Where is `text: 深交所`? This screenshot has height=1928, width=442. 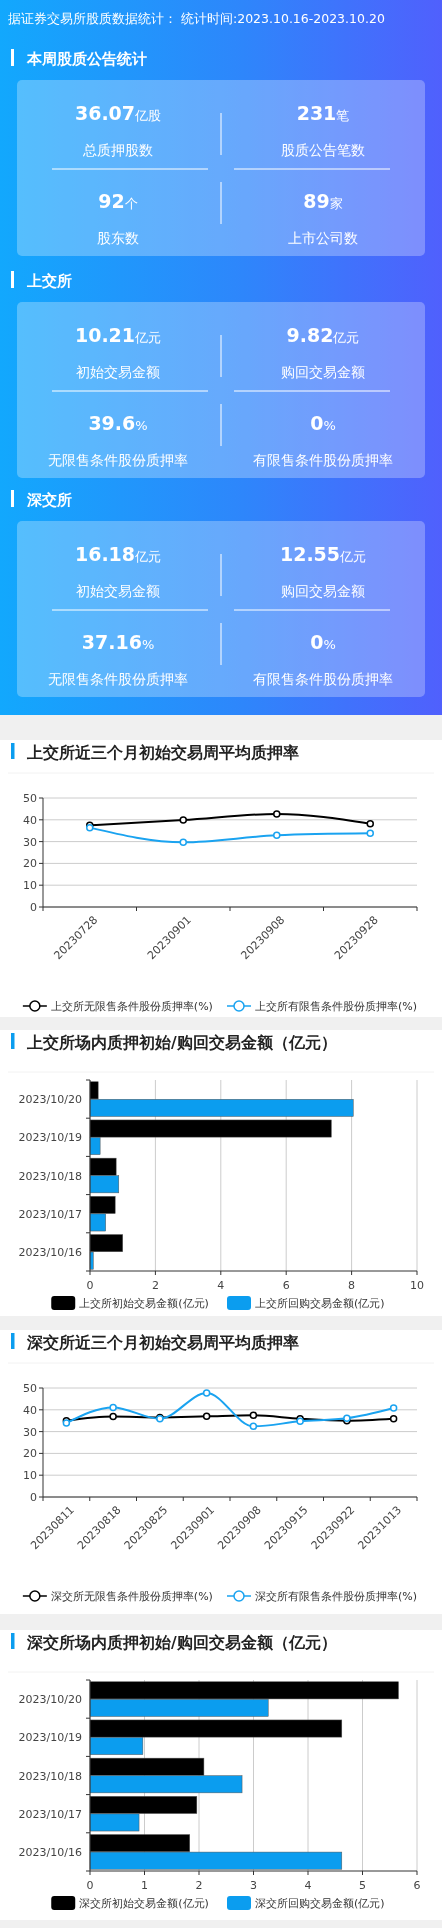 text: 深交所 is located at coordinates (49, 500).